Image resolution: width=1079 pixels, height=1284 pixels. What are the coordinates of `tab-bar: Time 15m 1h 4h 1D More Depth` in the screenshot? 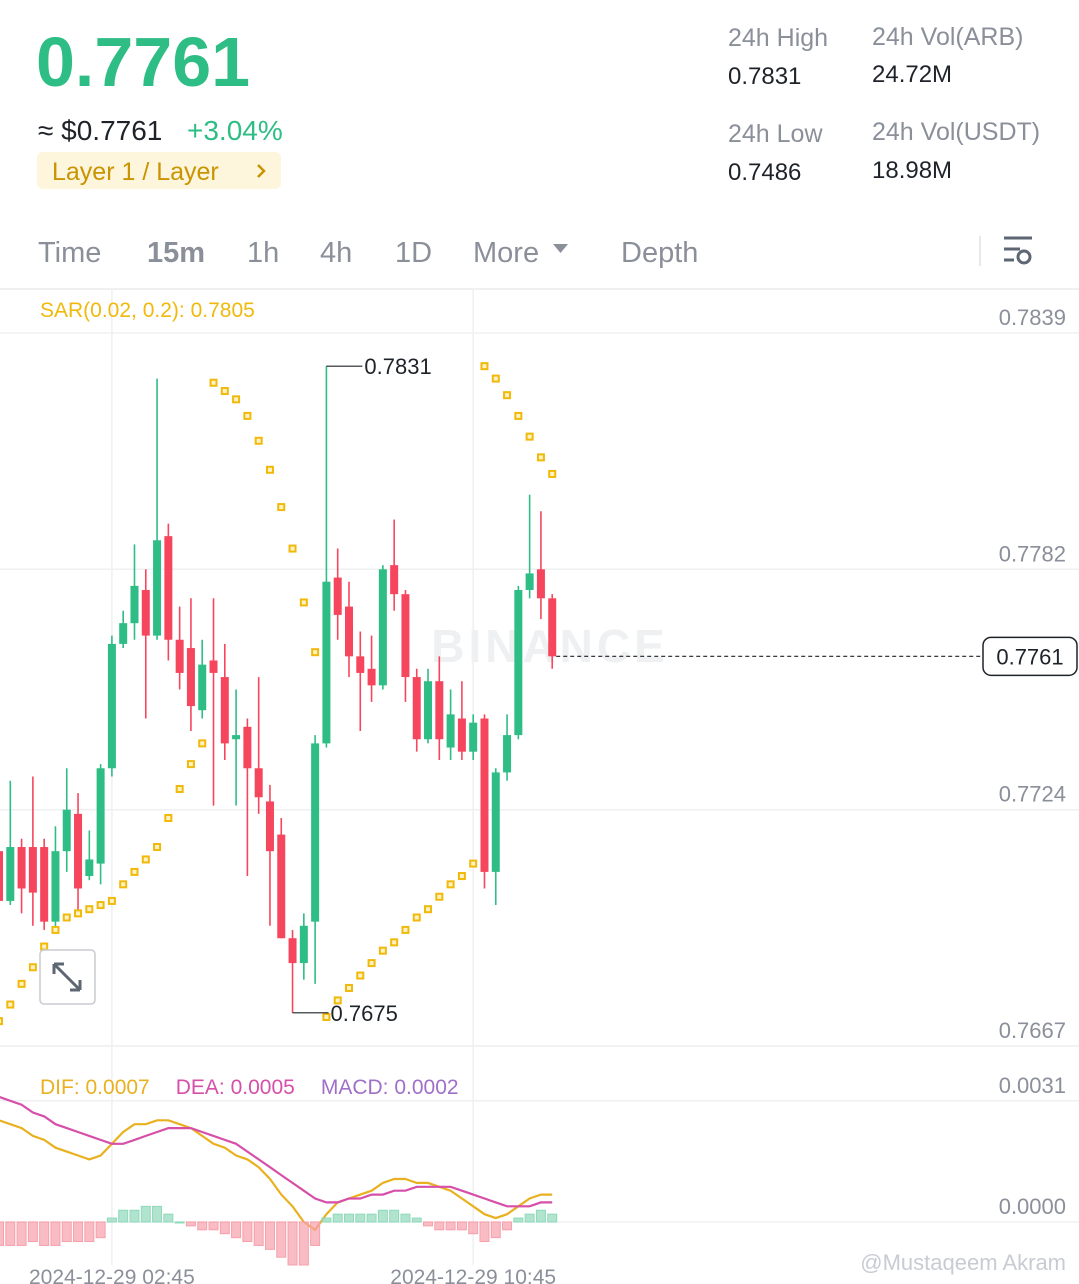 It's located at (368, 253).